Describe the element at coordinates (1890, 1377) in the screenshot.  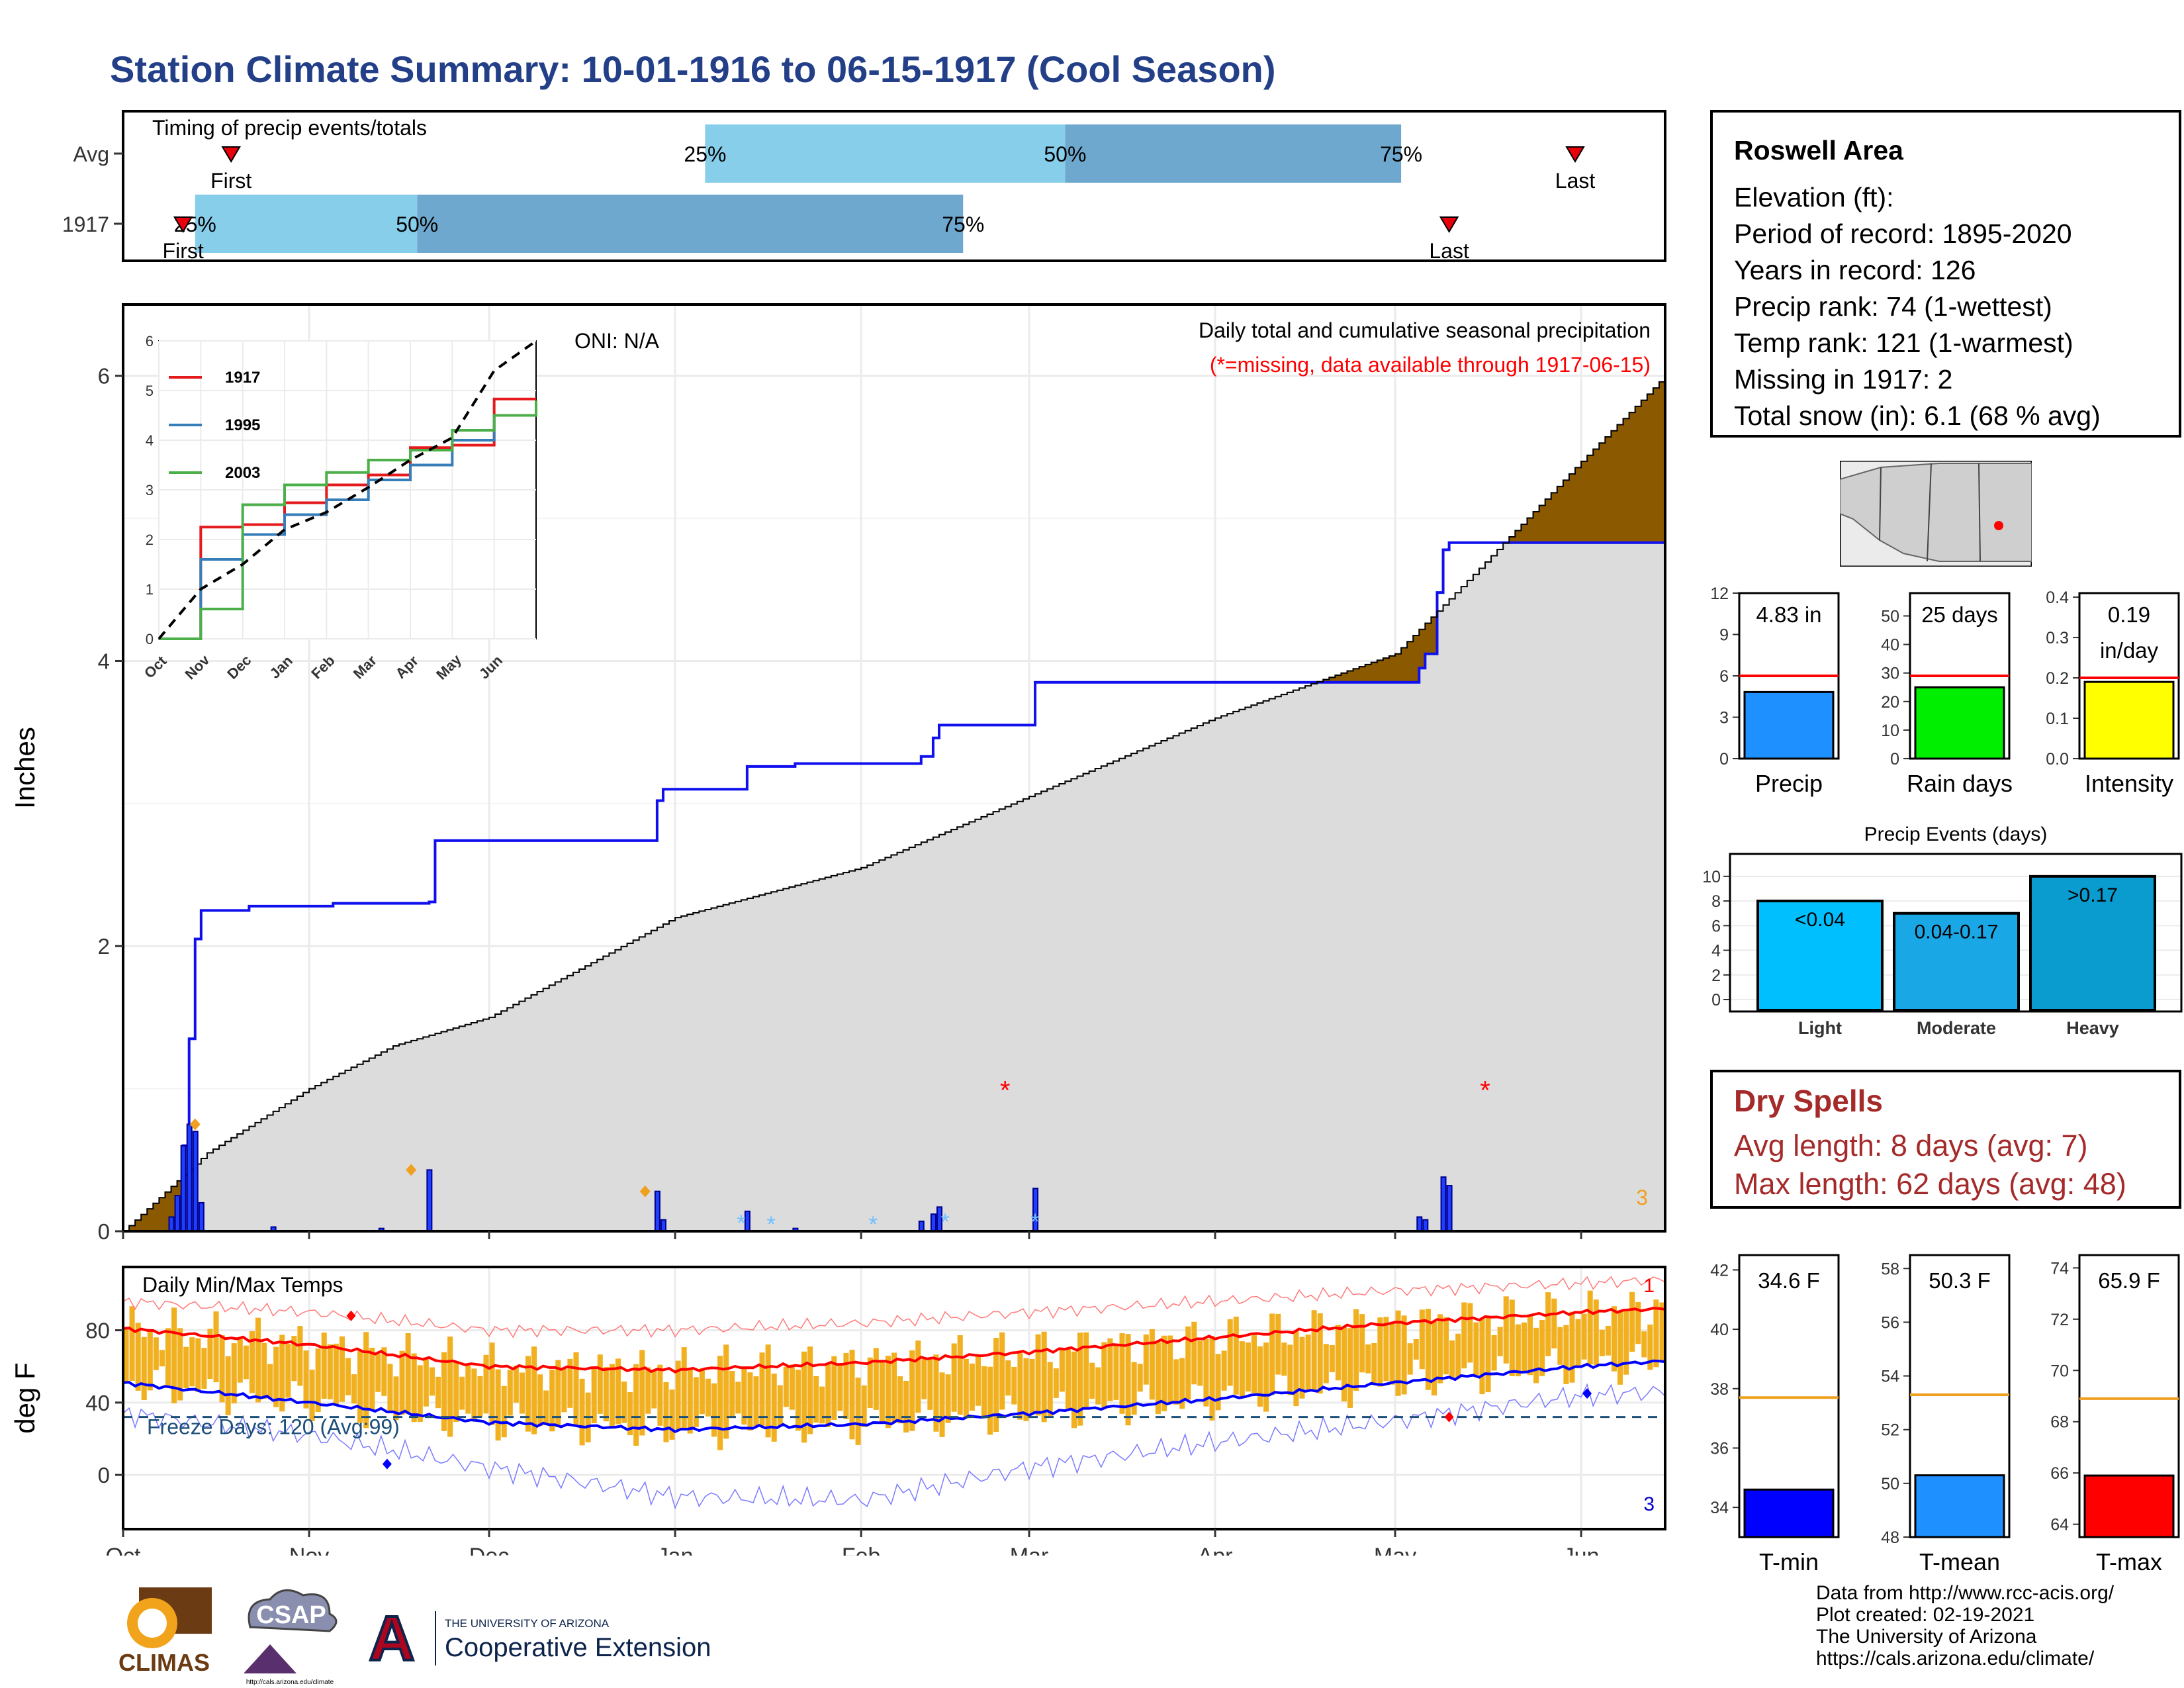
I see `gauge-tick-label: 54` at that location.